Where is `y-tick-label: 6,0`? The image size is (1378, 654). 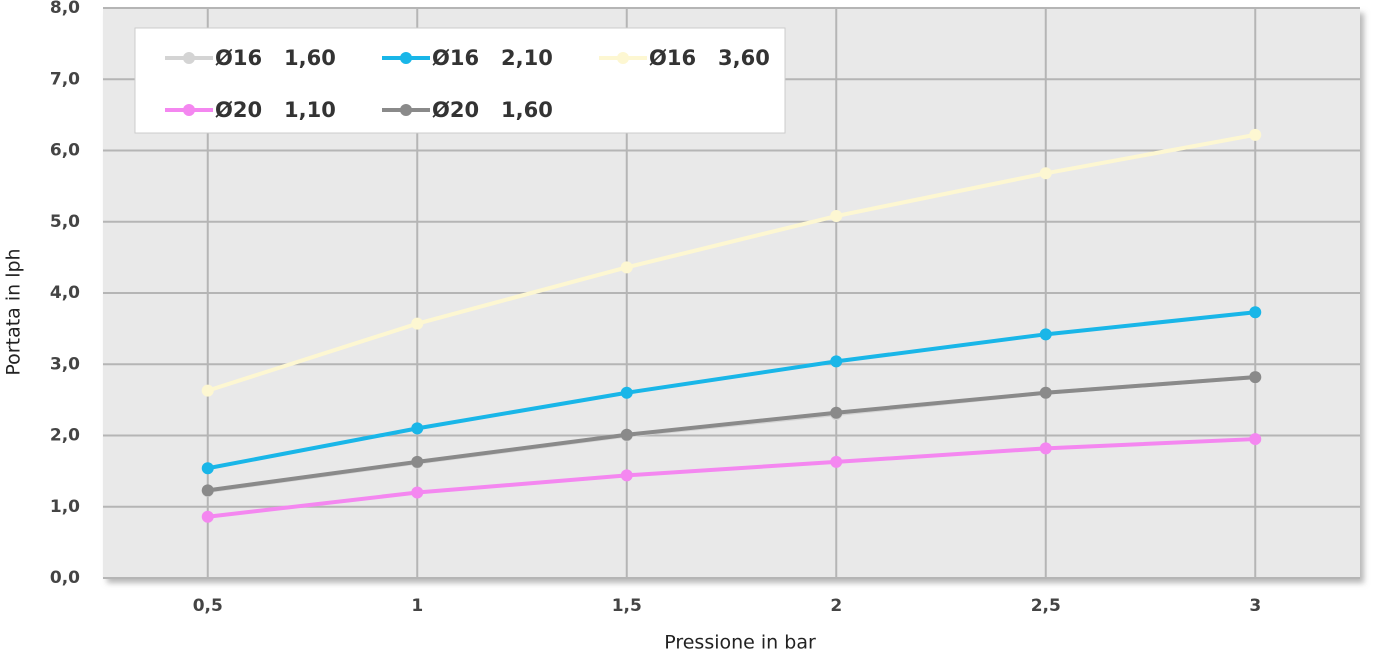
y-tick-label: 6,0 is located at coordinates (65, 151).